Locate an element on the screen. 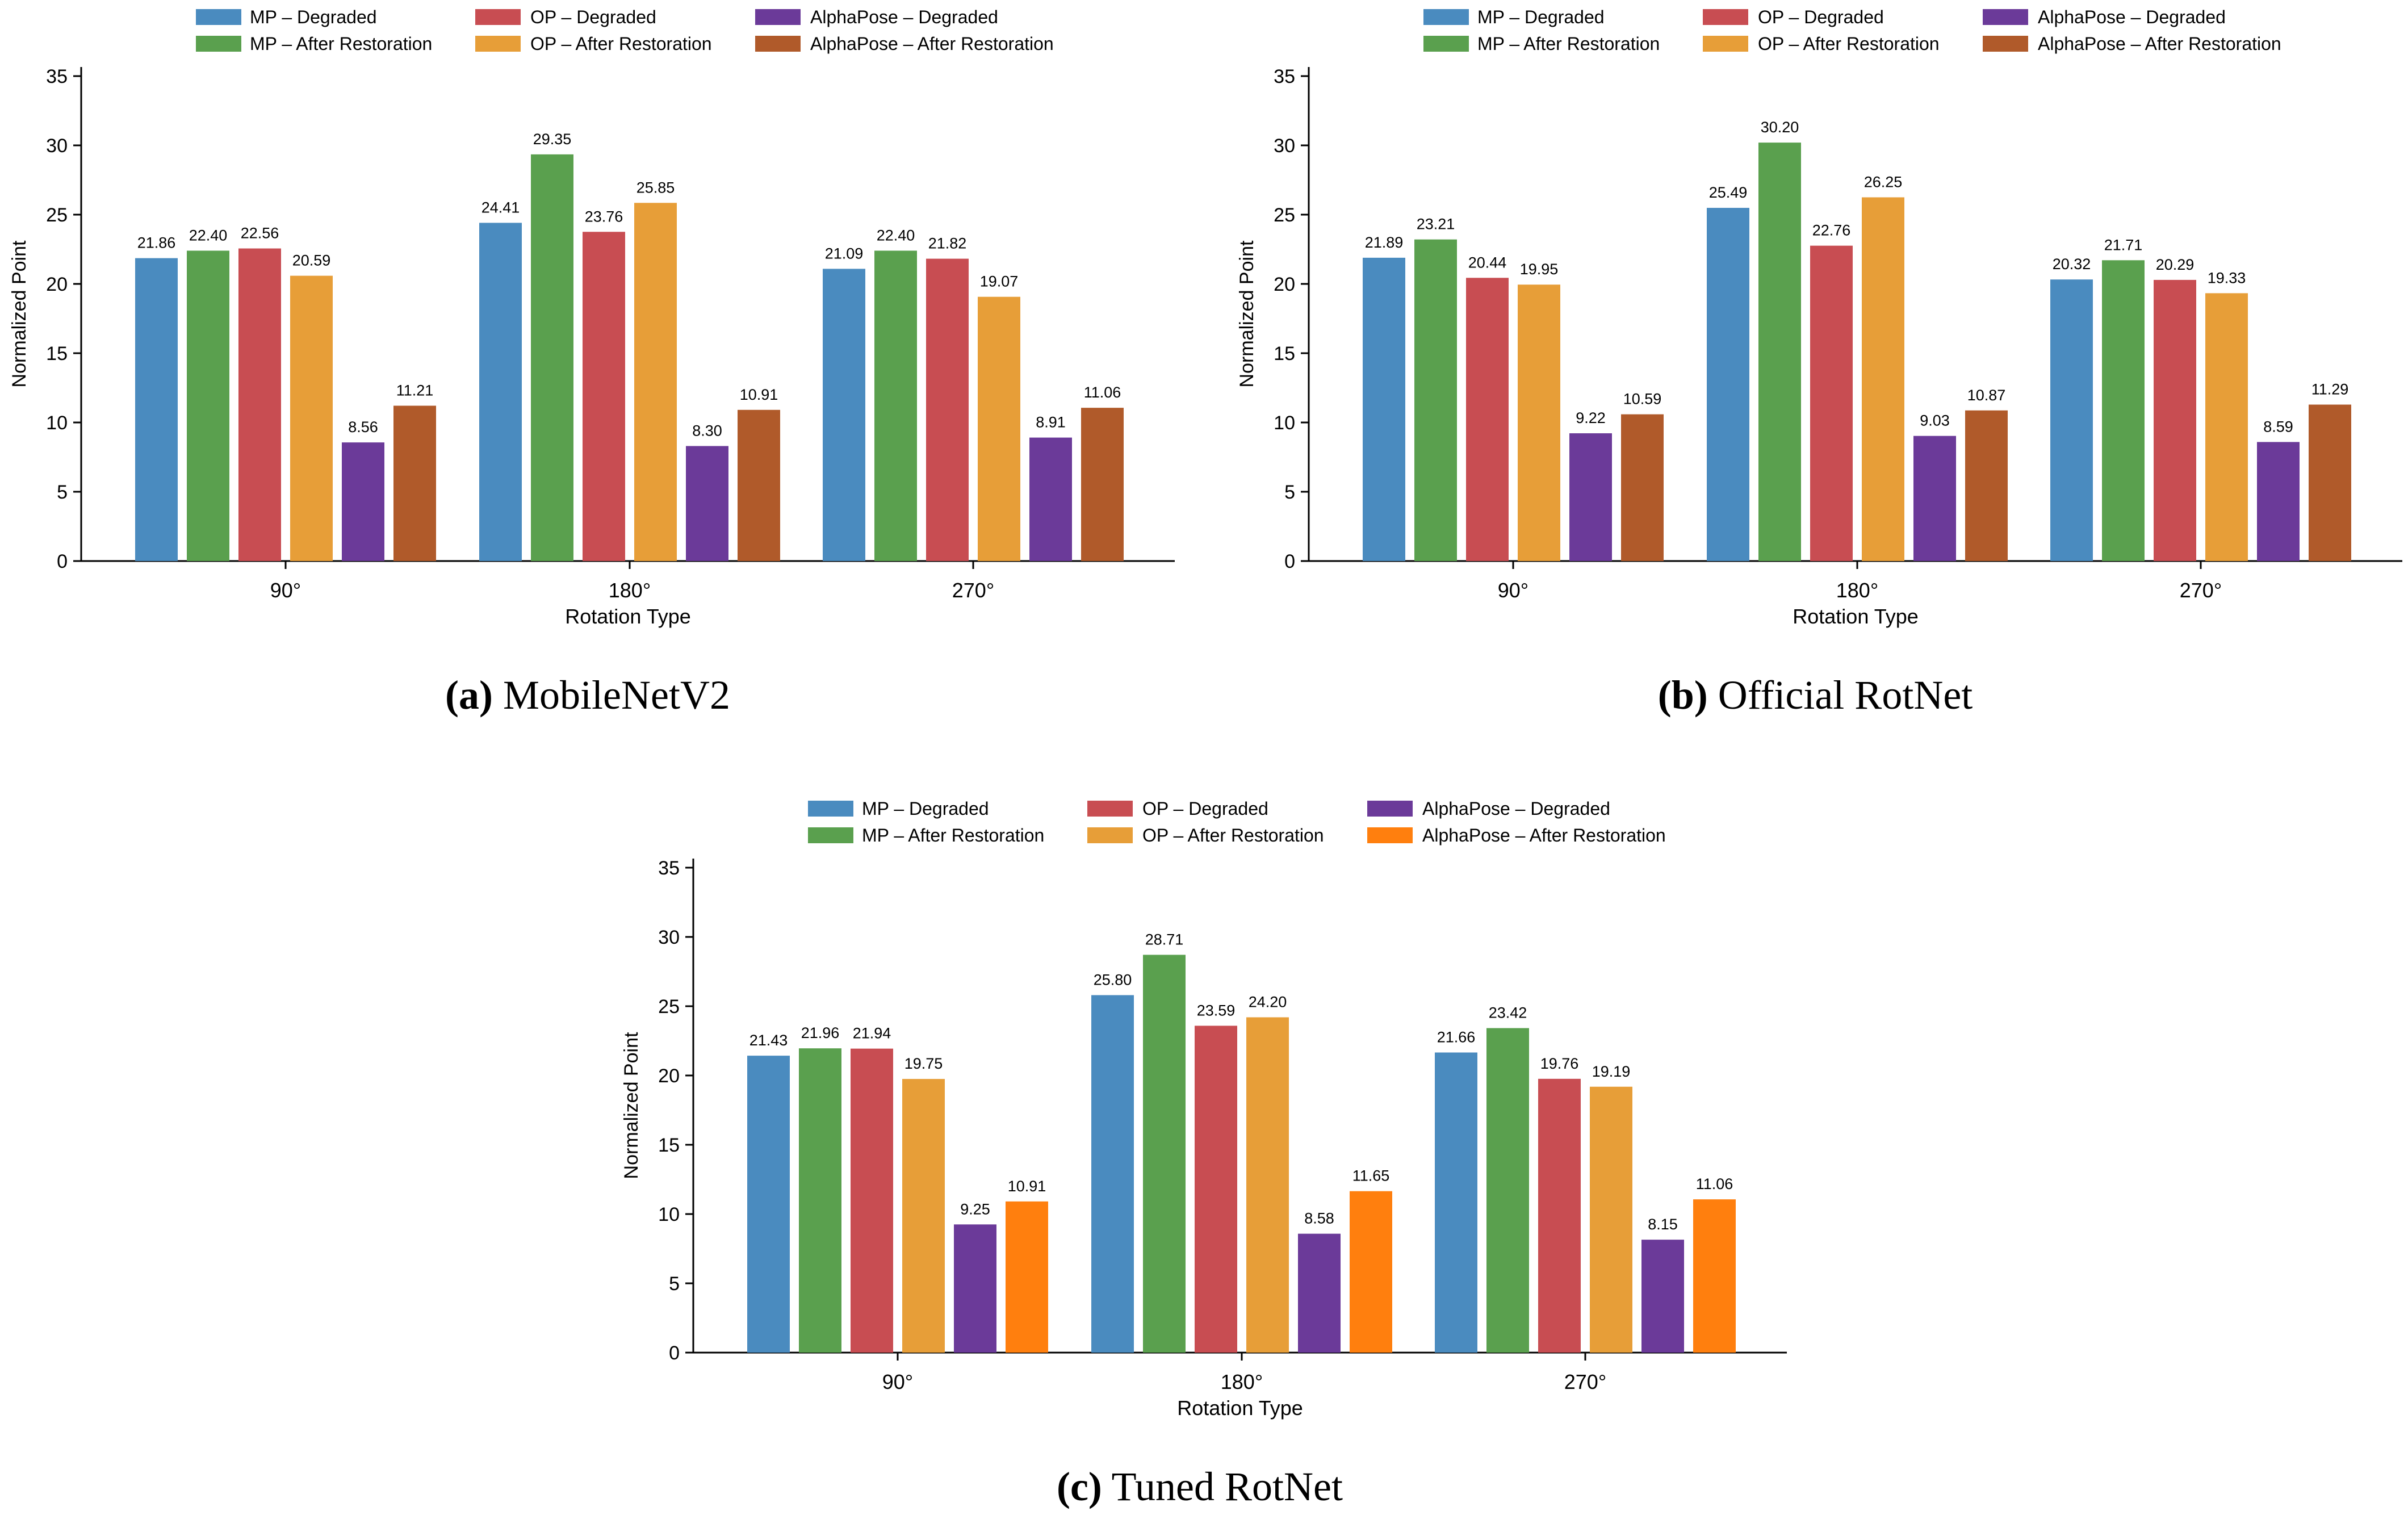 The width and height of the screenshot is (2408, 1515). data-label: 23.42 is located at coordinates (1508, 1013).